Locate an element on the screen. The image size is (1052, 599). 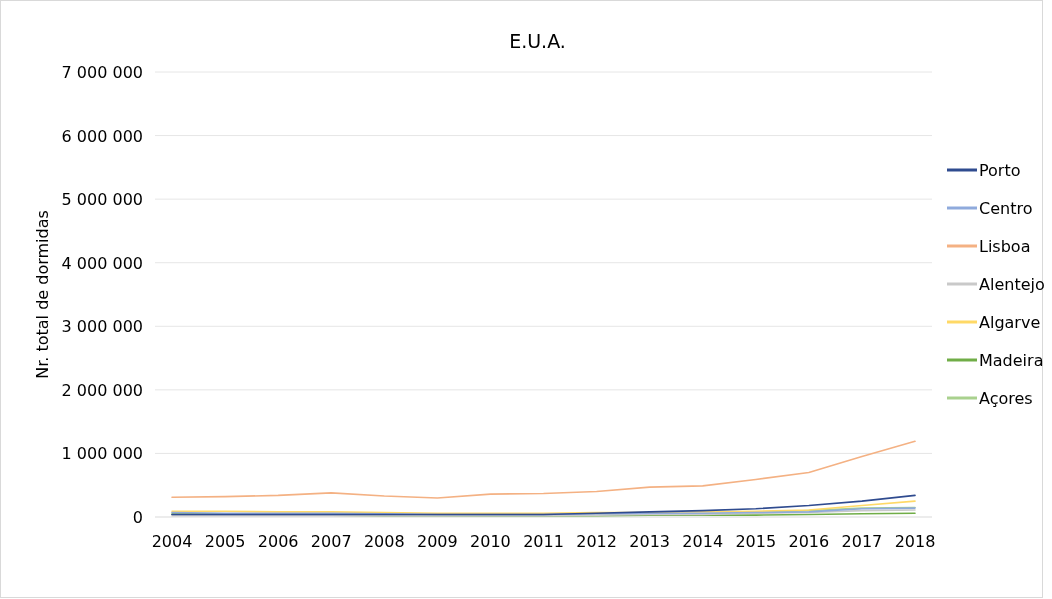
x-tick-label: 2013 is located at coordinates (649, 541).